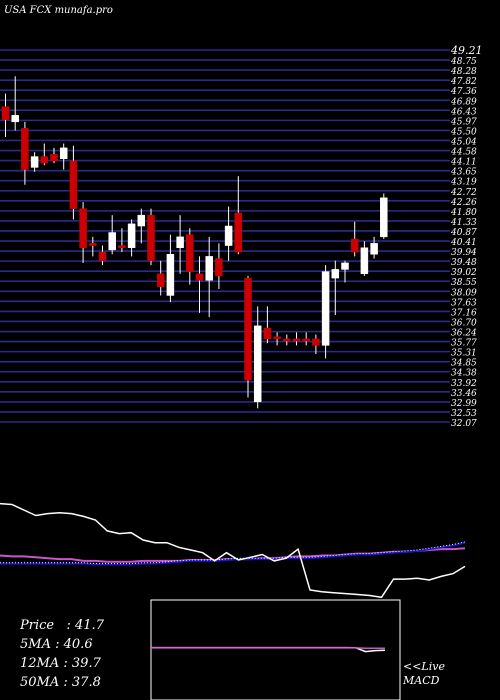  I want to click on macd-panel, so click(275, 649).